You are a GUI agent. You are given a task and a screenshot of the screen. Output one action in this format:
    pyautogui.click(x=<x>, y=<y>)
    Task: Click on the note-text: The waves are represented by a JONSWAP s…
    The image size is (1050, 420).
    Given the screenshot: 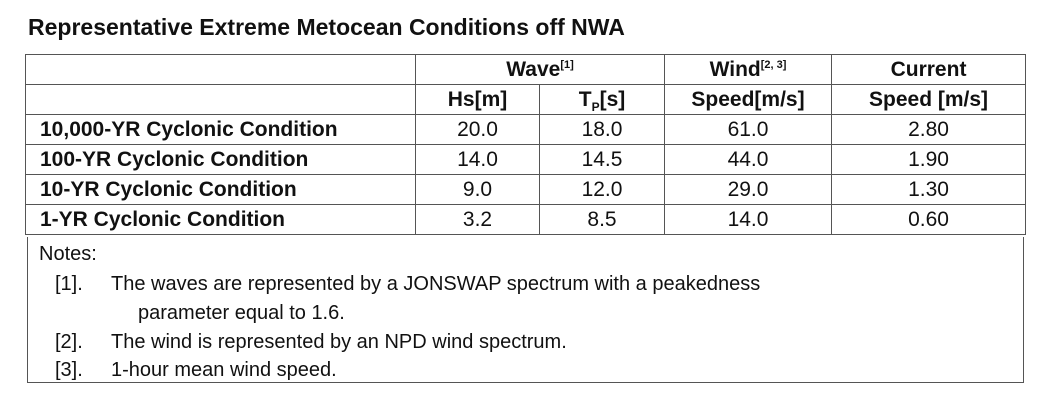 What is the action you would take?
    pyautogui.click(x=436, y=284)
    